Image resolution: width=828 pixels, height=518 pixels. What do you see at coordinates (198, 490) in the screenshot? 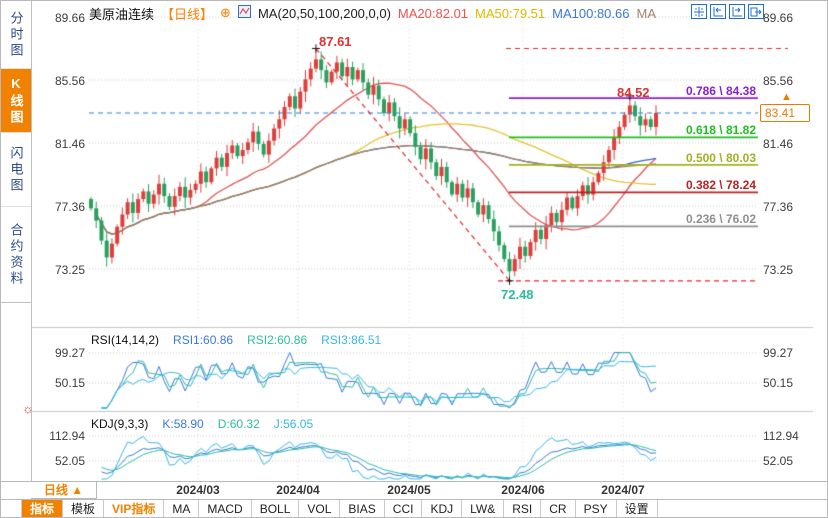
I see `x-axis-date: 2024/03` at bounding box center [198, 490].